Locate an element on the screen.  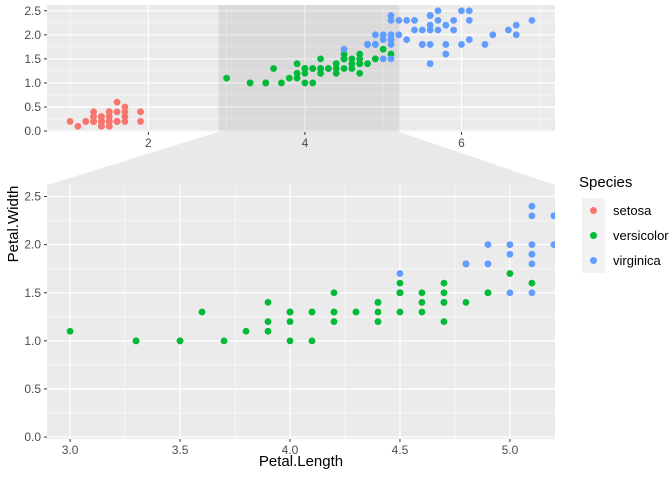
zoom-y-tick-label: 2.5 is located at coordinates (32, 197).